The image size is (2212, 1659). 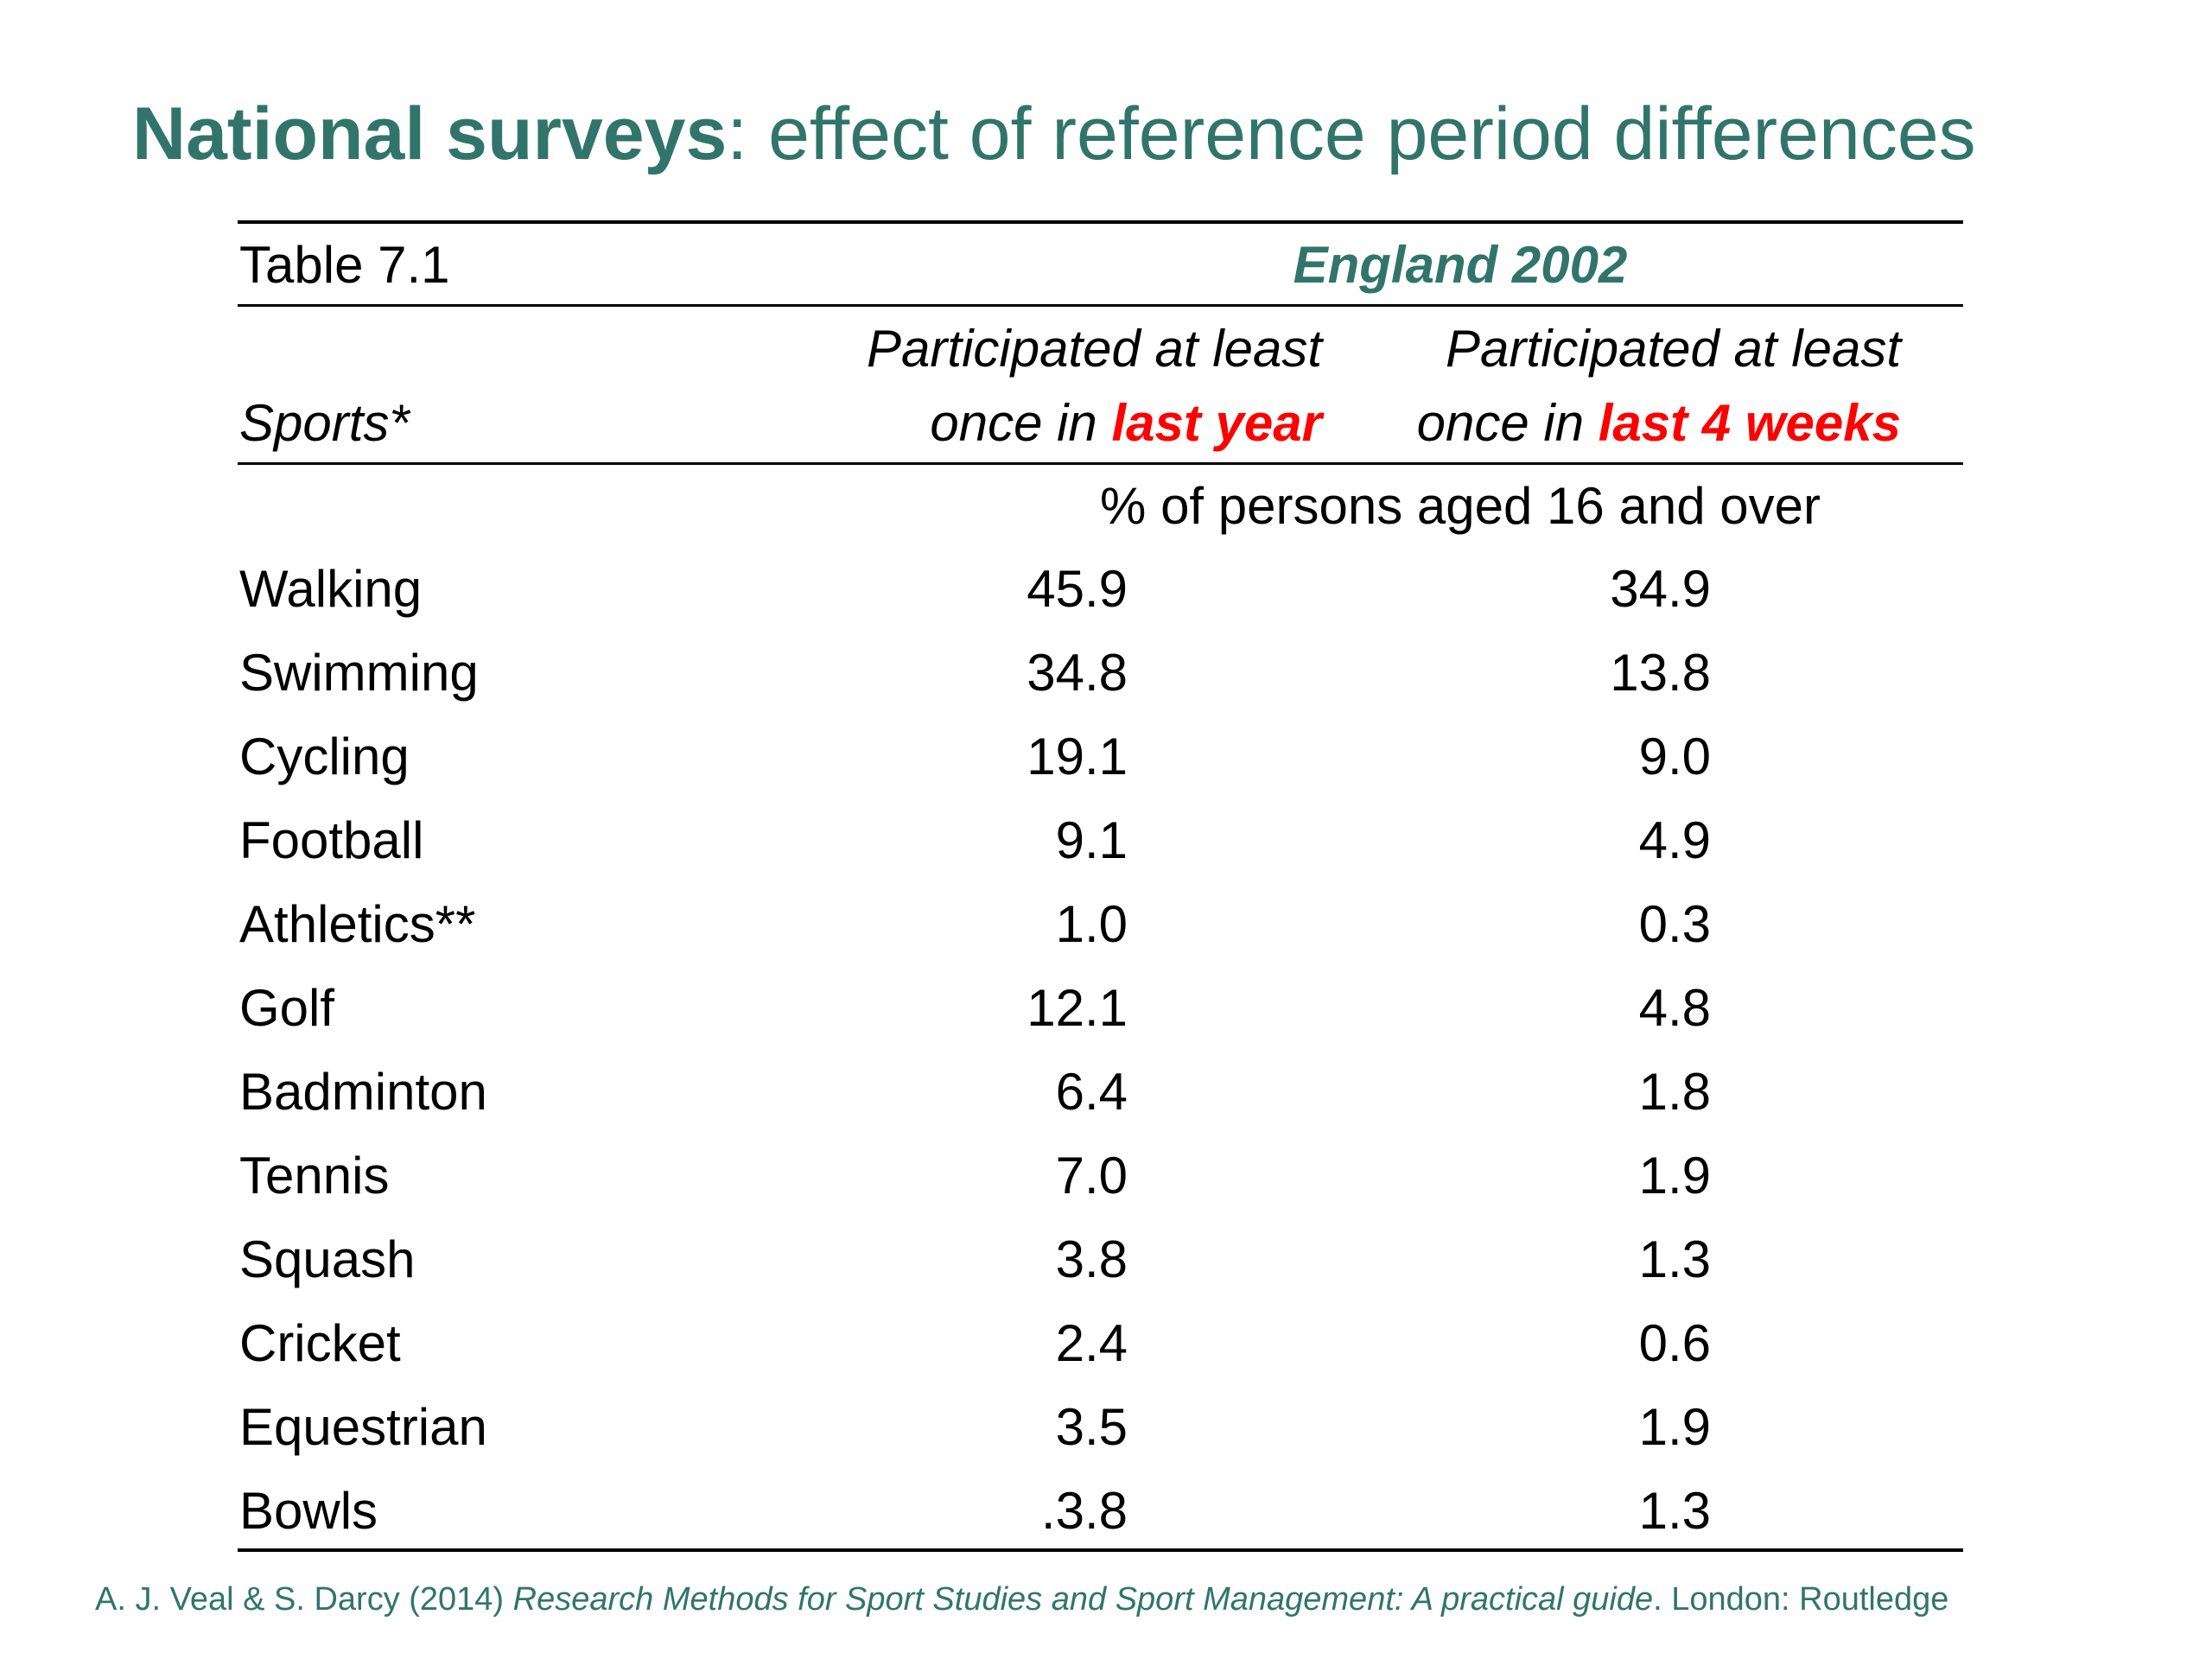 What do you see at coordinates (1100, 305) in the screenshot?
I see `table-mid-rule` at bounding box center [1100, 305].